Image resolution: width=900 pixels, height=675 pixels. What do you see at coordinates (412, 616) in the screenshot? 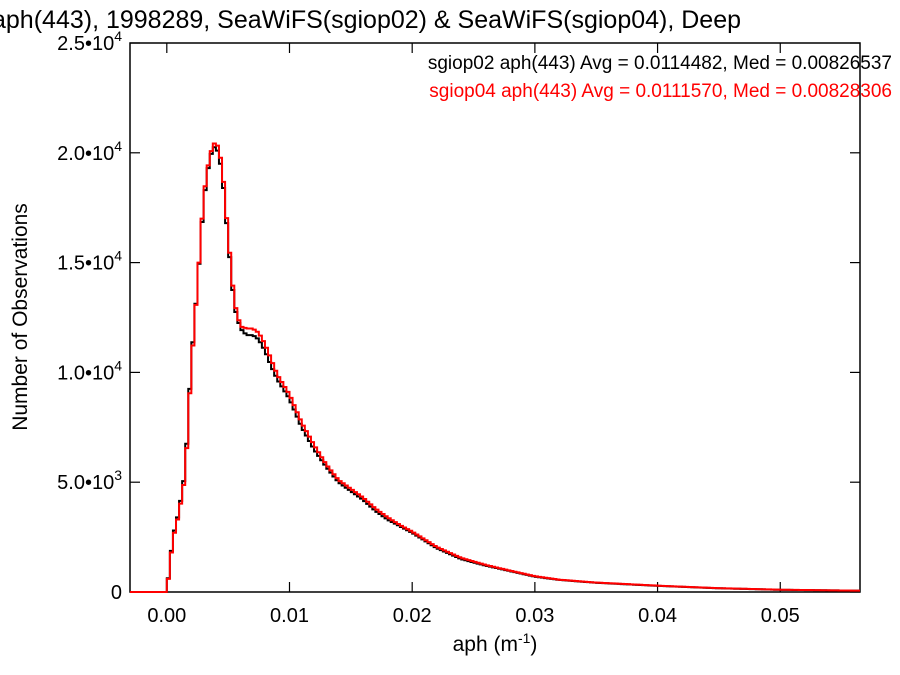
I see `x-tick-label: 0.02` at bounding box center [412, 616].